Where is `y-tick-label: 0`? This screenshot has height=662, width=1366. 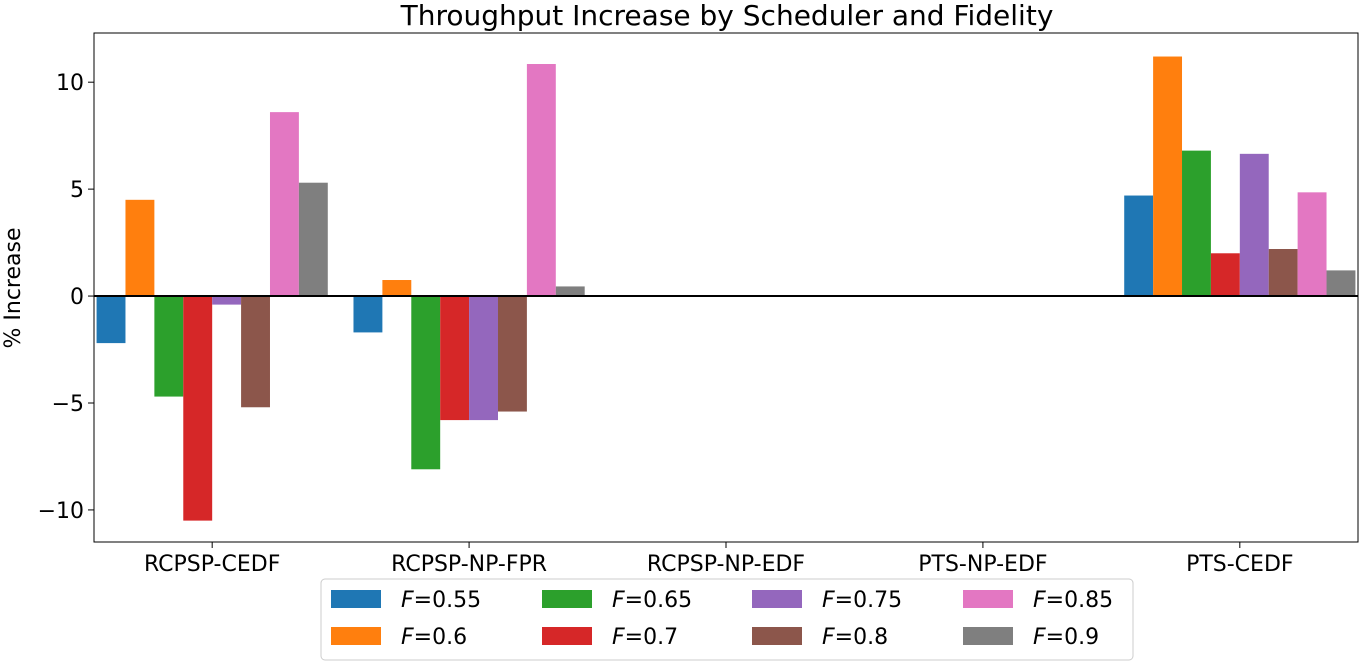
y-tick-label: 0 is located at coordinates (77, 297).